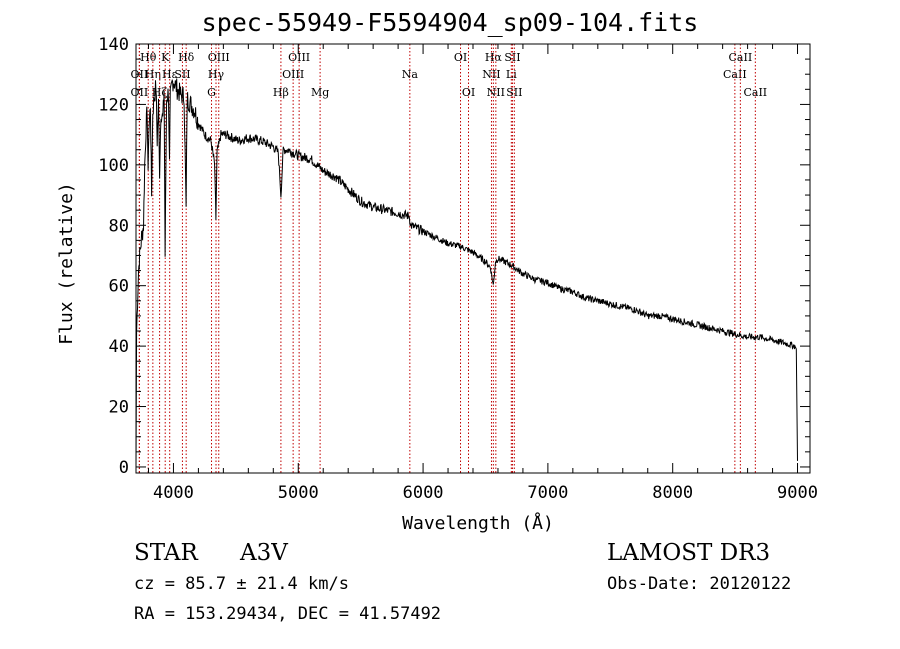 The width and height of the screenshot is (900, 649). Describe the element at coordinates (450, 22) in the screenshot. I see `chart-title: spec-55949-F5594904_sp09-104.fits` at that location.